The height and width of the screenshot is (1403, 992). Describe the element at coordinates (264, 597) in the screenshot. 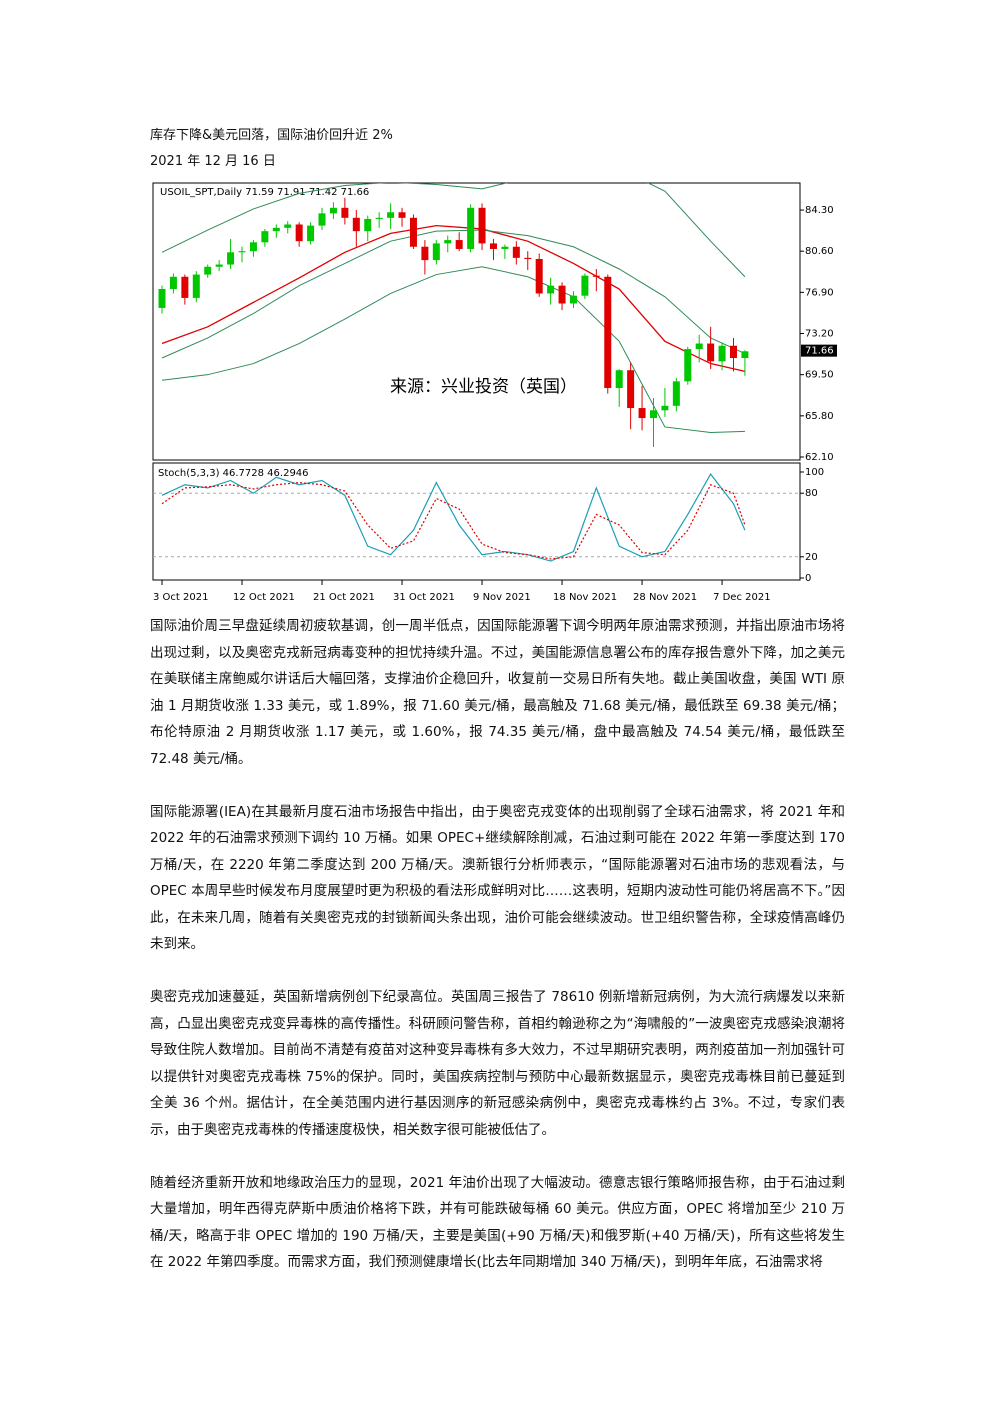

I see `x-tick-label: 12 Oct 2021` at that location.